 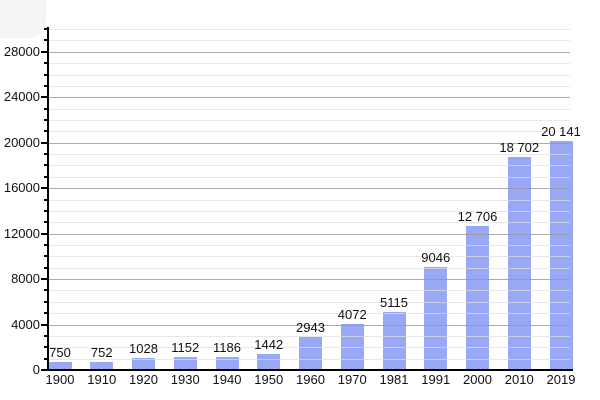 I want to click on value-label: 1442, so click(x=269, y=344).